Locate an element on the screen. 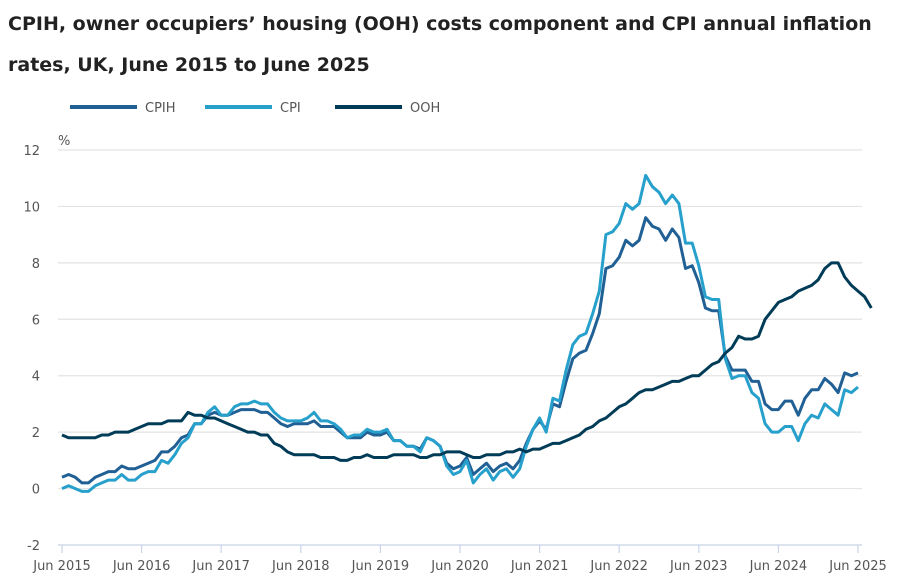 This screenshot has height=588, width=900. legend-item-cpi: CPI is located at coordinates (253, 108).